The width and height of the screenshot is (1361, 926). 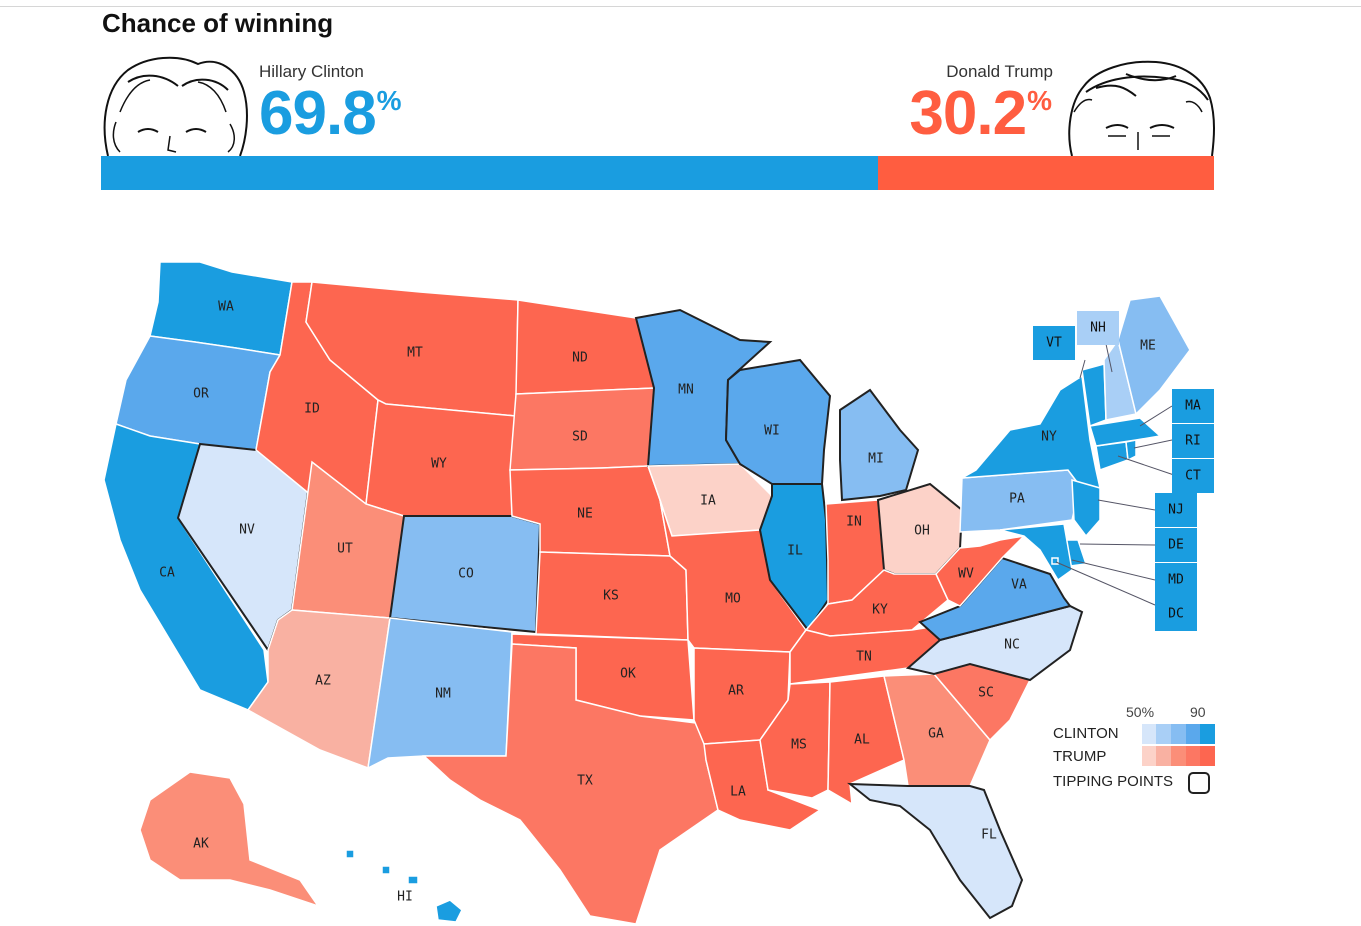 I want to click on trump-portrait-icon, so click(x=1141, y=108).